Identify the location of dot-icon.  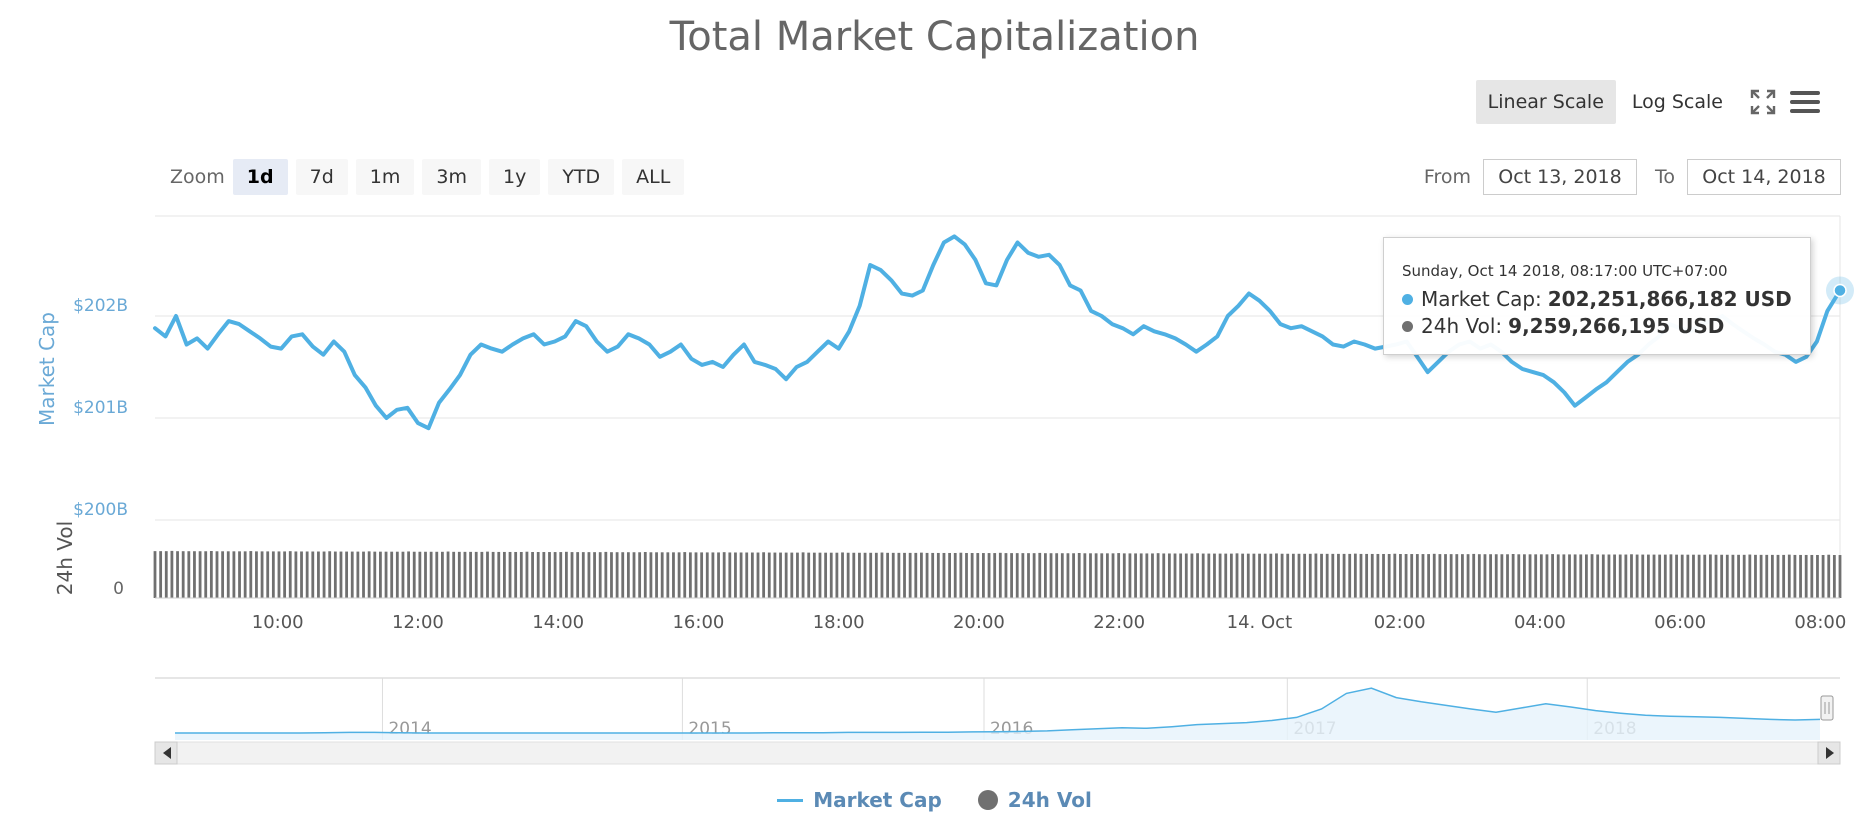
(987, 800).